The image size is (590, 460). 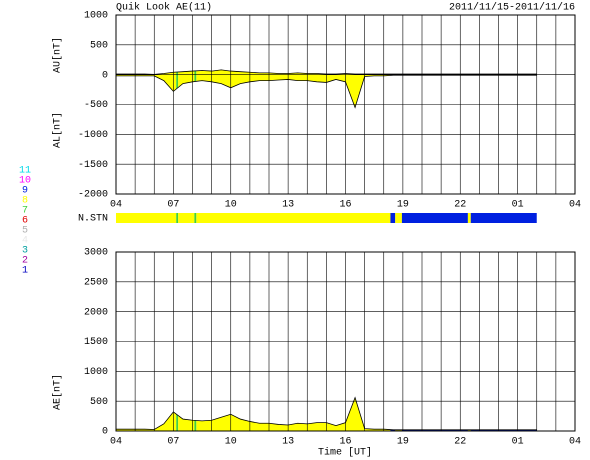 I want to click on station-count: 4, so click(x=25, y=241).